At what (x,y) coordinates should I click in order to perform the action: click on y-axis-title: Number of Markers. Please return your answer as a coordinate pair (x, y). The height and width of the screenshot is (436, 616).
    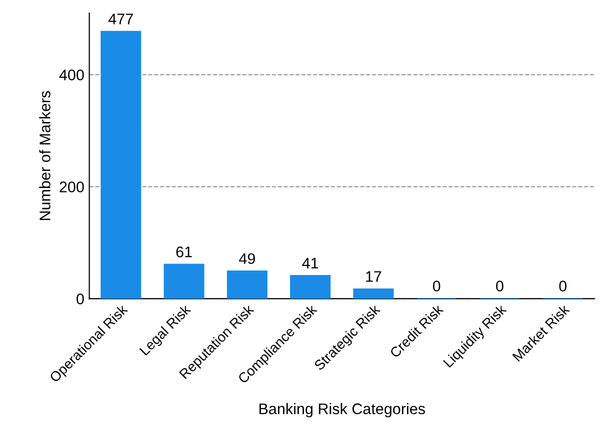
    Looking at the image, I should click on (44, 155).